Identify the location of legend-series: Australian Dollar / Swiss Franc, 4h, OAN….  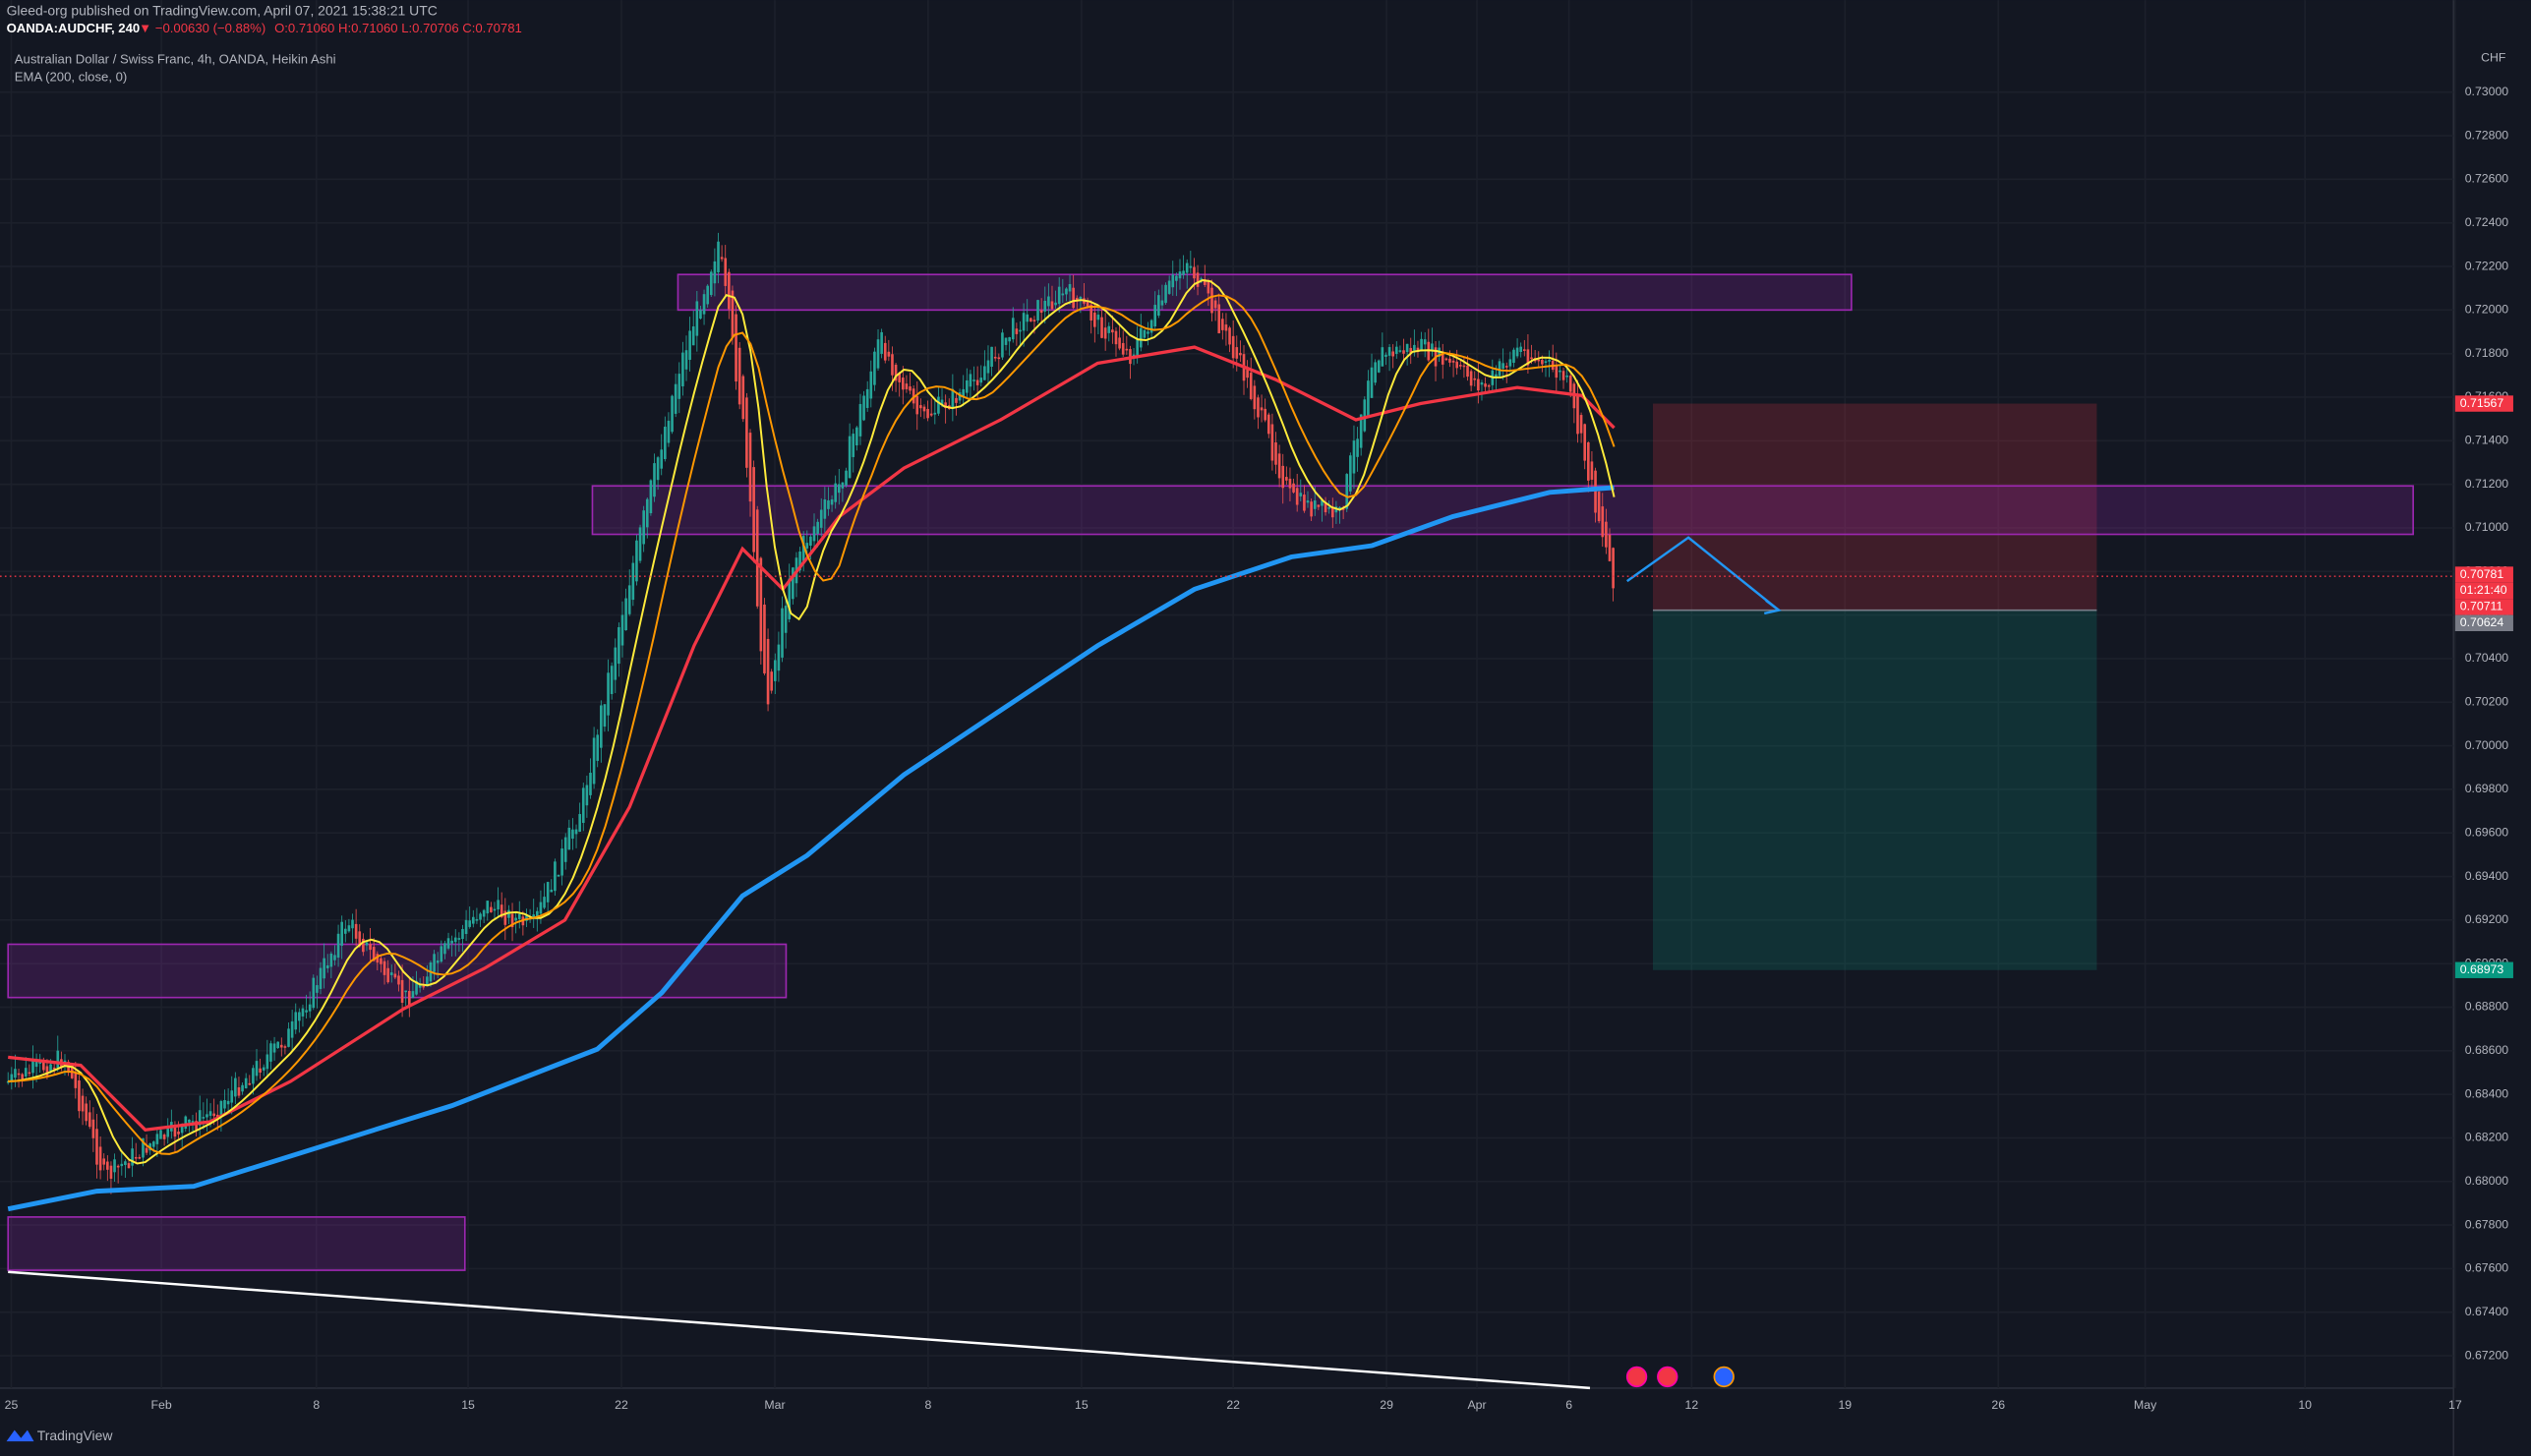
(176, 58).